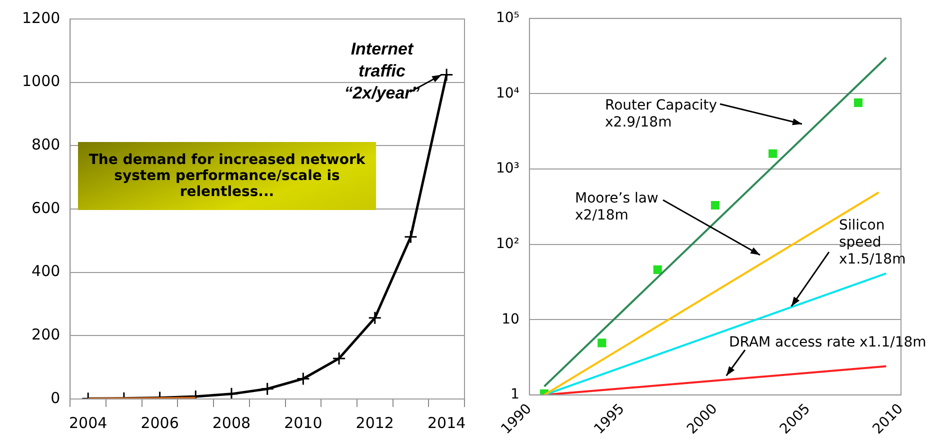 The image size is (933, 448). What do you see at coordinates (375, 423) in the screenshot?
I see `x-tick-label: 2012` at bounding box center [375, 423].